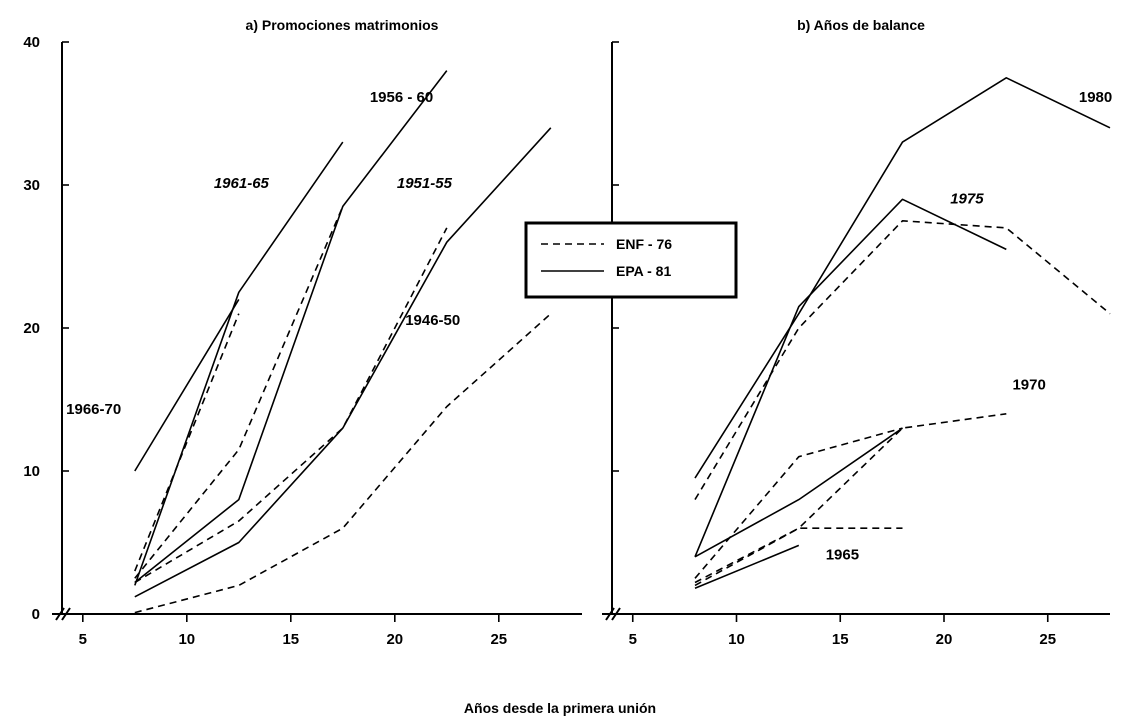  I want to click on series-annotation: 1956 - 60, so click(401, 97).